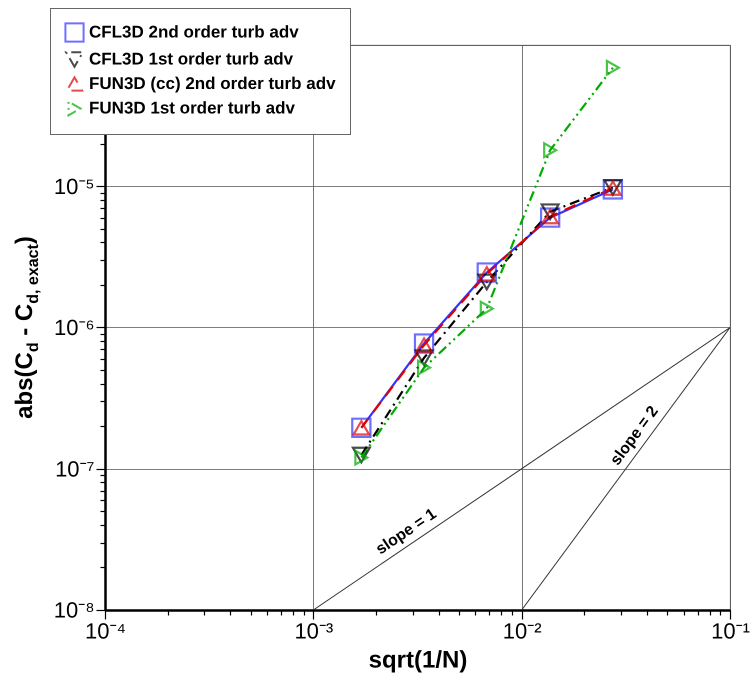  I want to click on legend-label: FUN3D (cc) 2nd order turb adv, so click(212, 83).